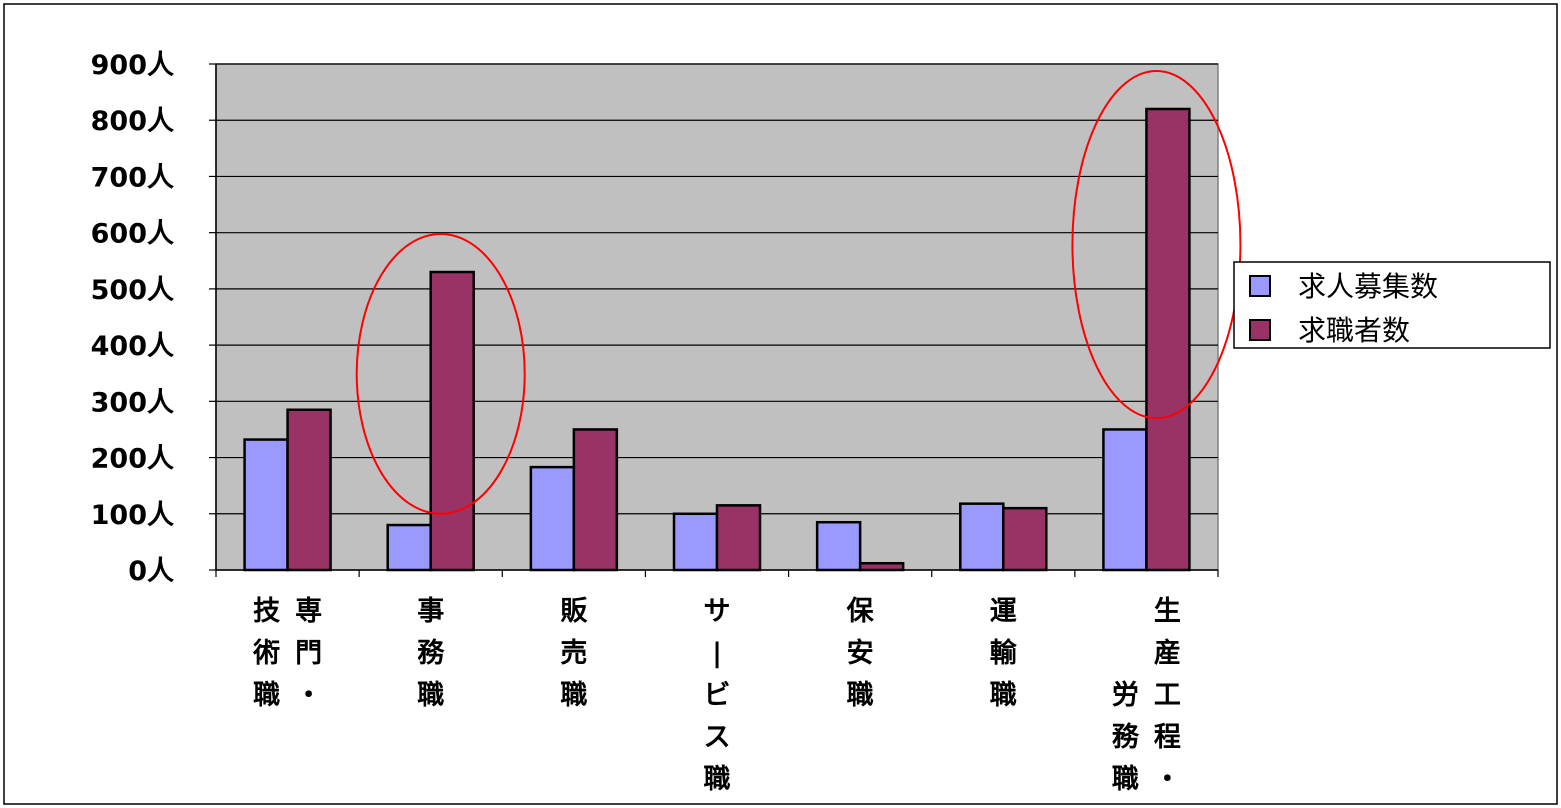 Image resolution: width=1561 pixels, height=808 pixels. What do you see at coordinates (860, 653) in the screenshot?
I see `x-category-label: 保安職` at bounding box center [860, 653].